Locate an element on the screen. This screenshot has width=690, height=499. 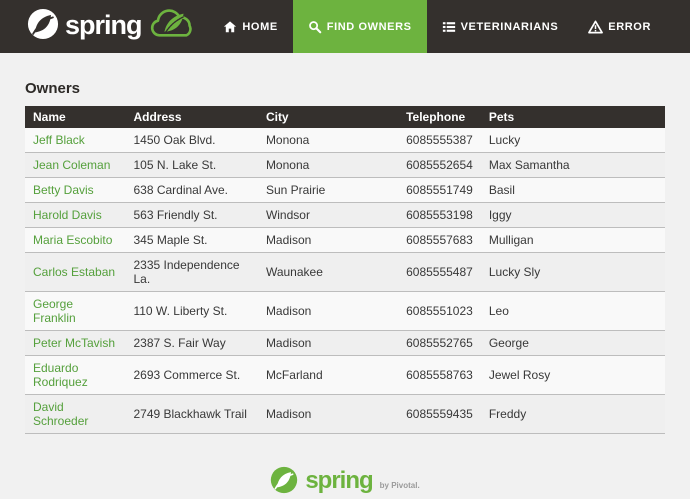
cell-address: 638 Cardinal Ave. is located at coordinates (180, 190).